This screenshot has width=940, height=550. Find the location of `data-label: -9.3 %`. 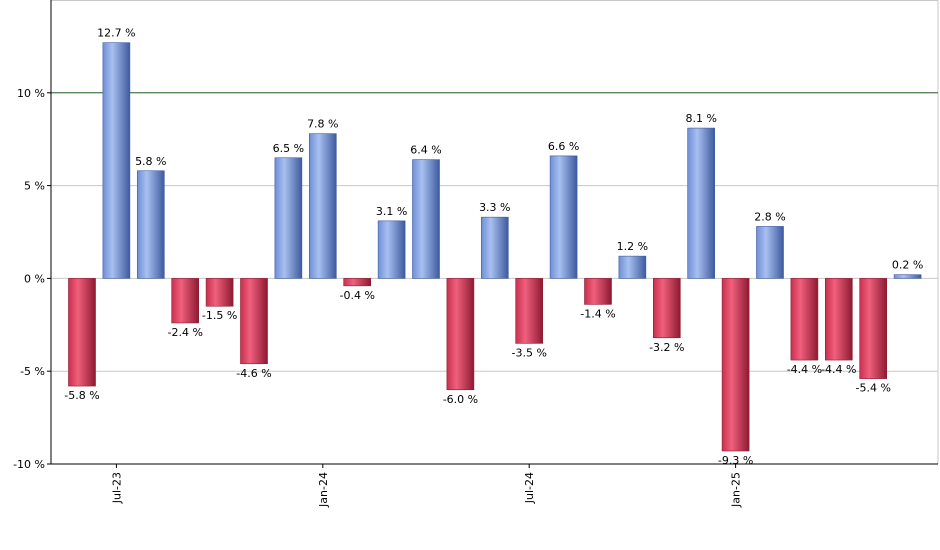

data-label: -9.3 % is located at coordinates (735, 460).